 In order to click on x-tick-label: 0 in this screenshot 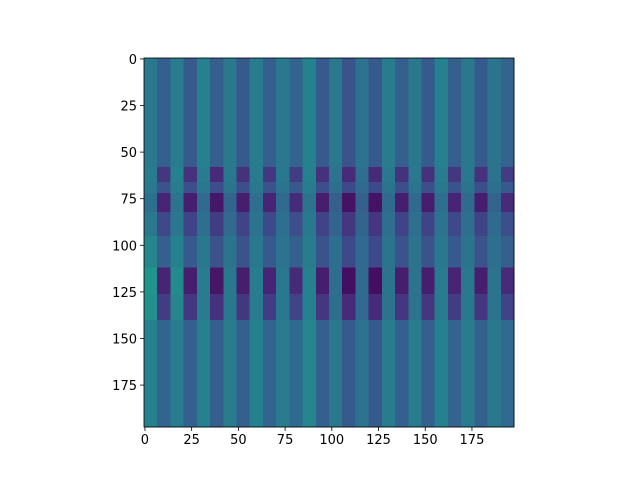, I will do `click(145, 440)`.